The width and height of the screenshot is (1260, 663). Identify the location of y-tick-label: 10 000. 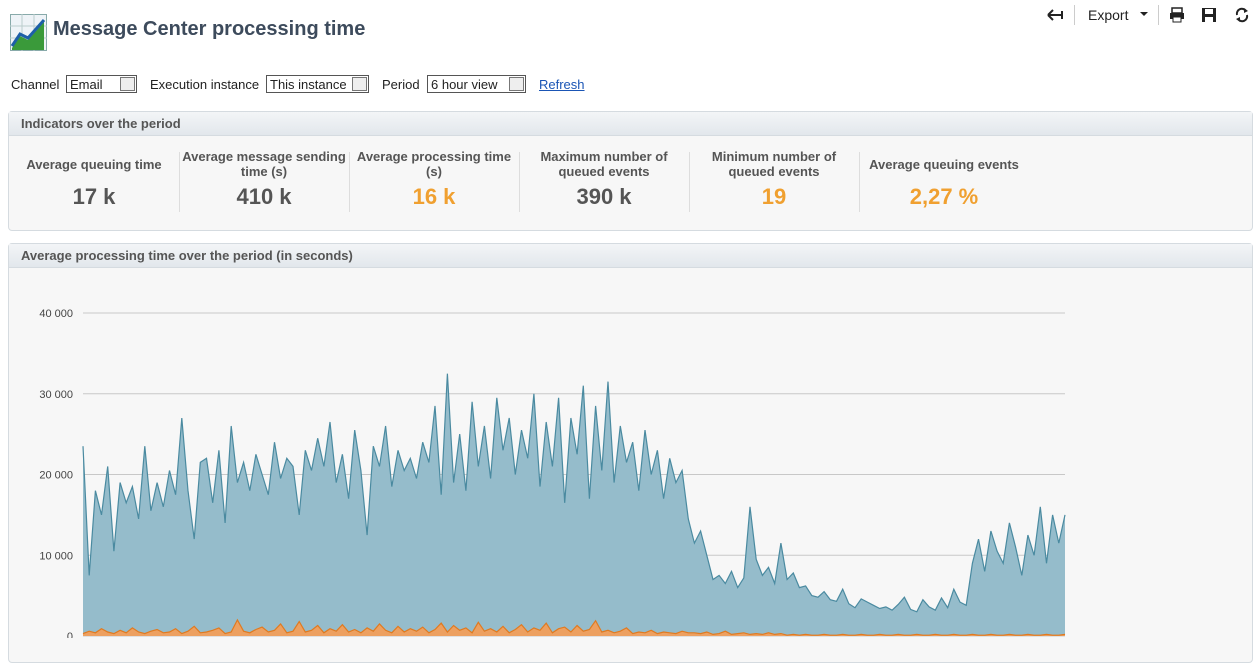
(56, 556).